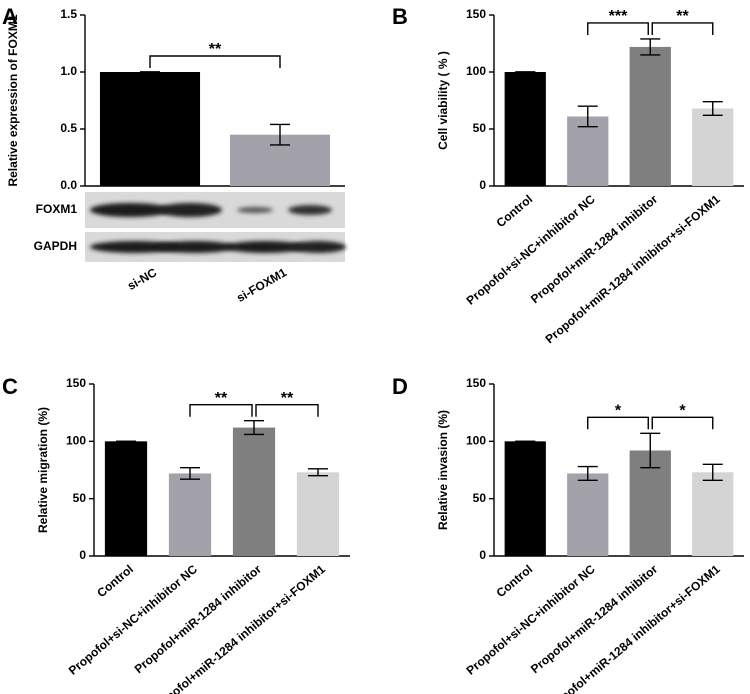 This screenshot has height=694, width=750. What do you see at coordinates (55, 246) in the screenshot?
I see `blot-label: GAPDH` at bounding box center [55, 246].